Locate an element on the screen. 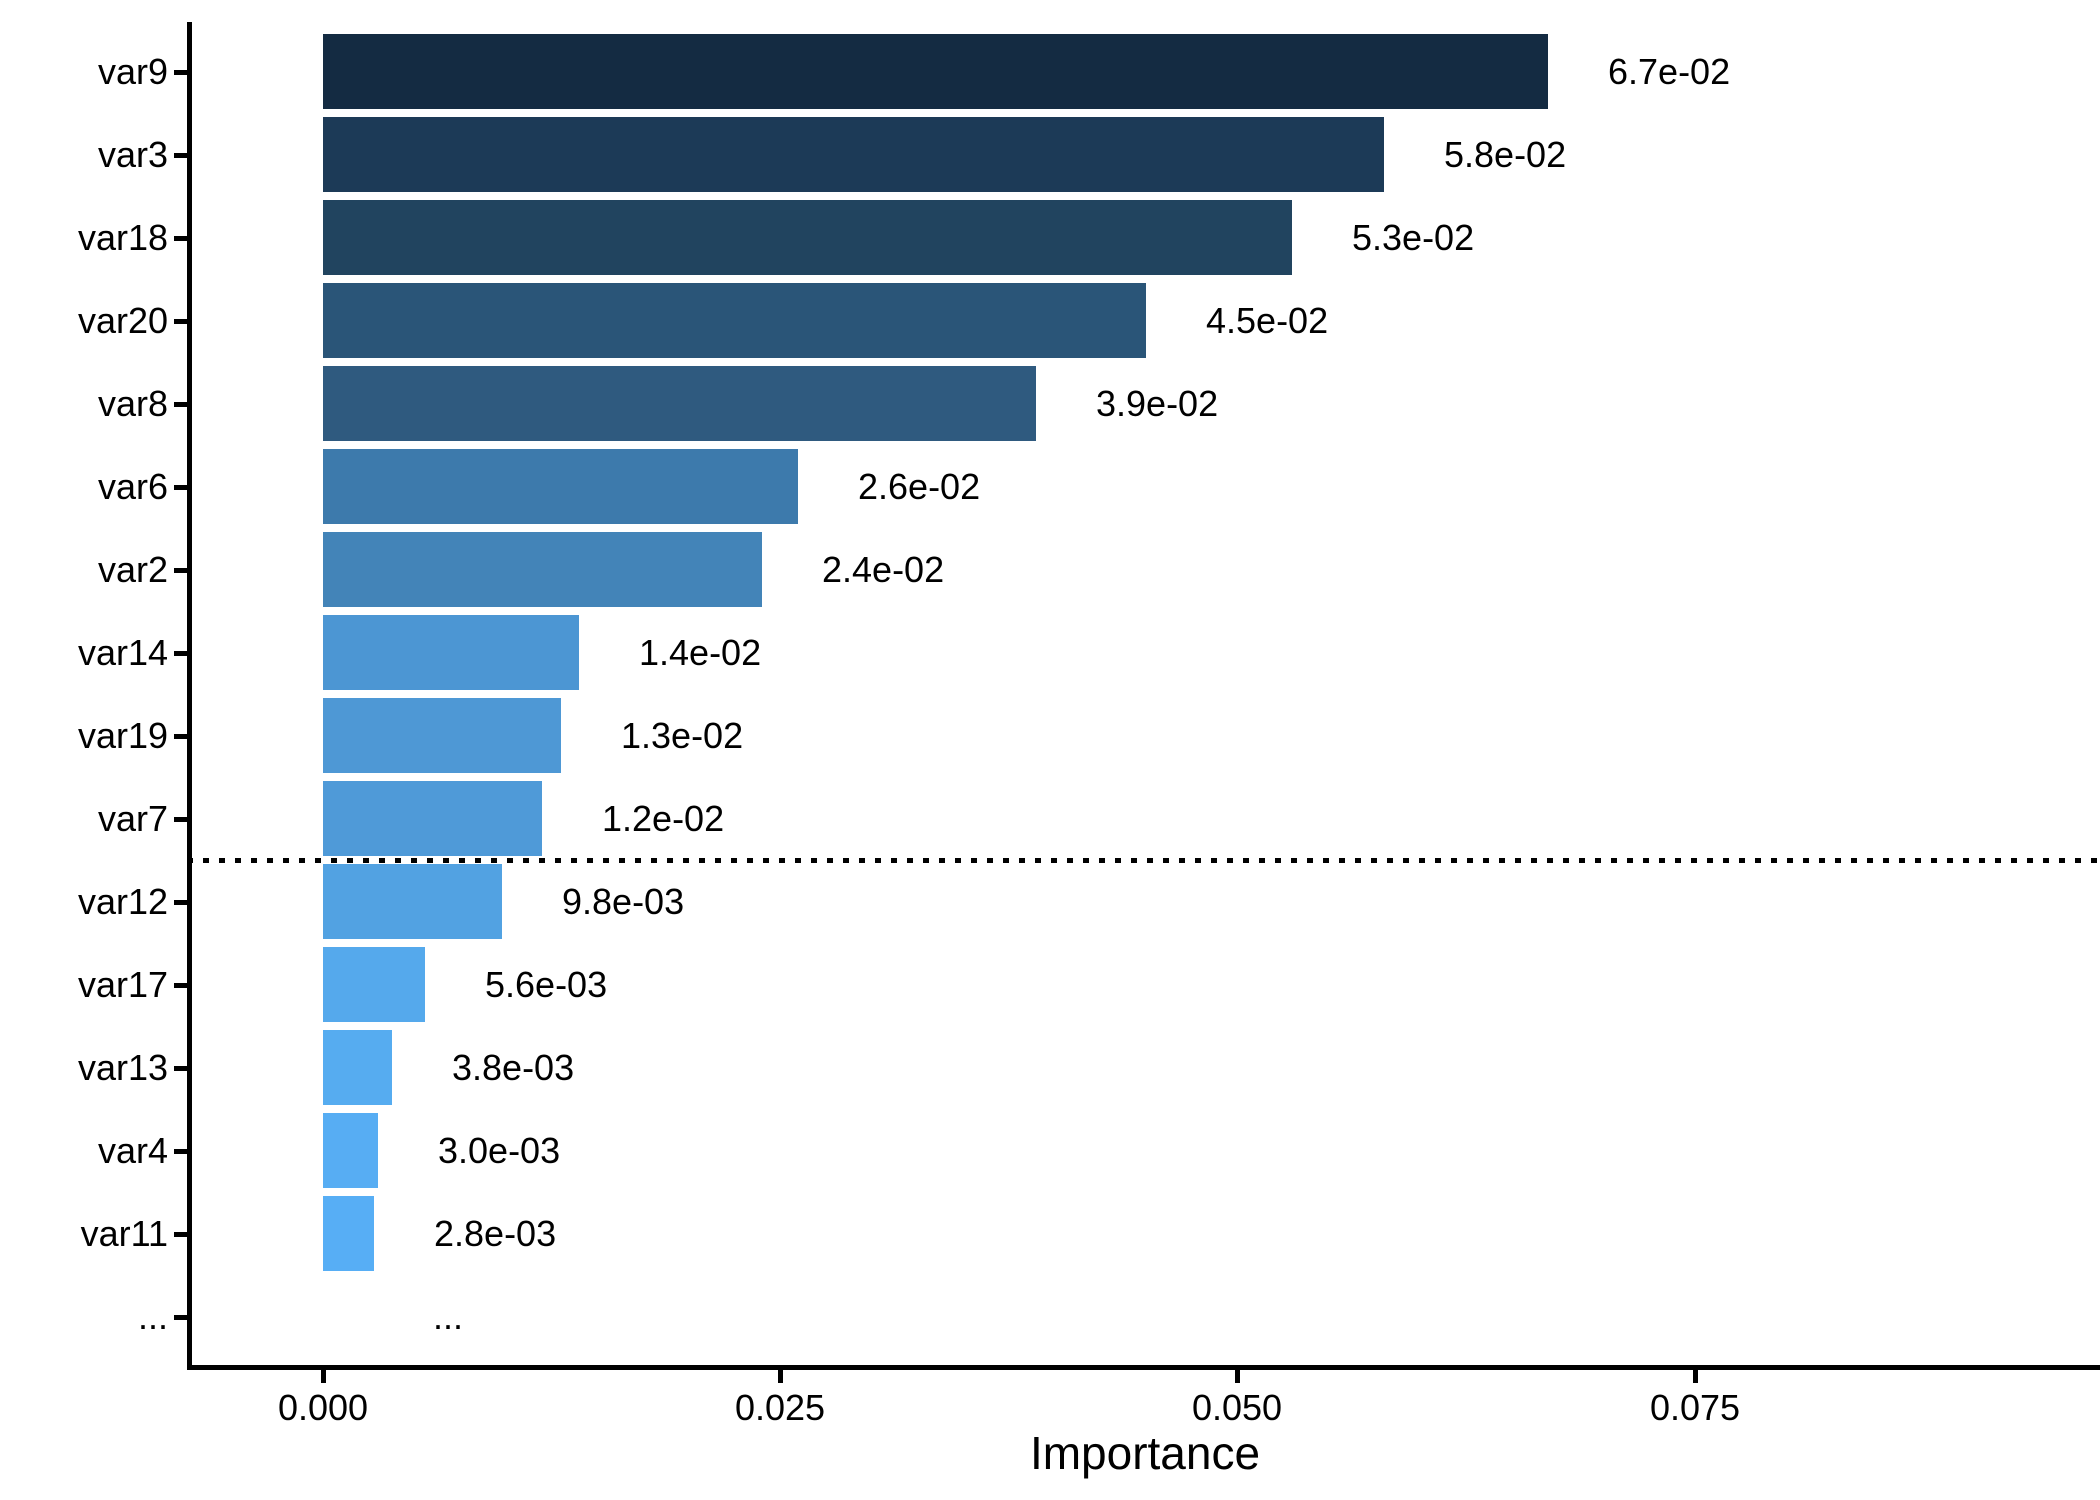 Image resolution: width=2100 pixels, height=1500 pixels. bar-value-label: 3.9e-02 is located at coordinates (1157, 403).